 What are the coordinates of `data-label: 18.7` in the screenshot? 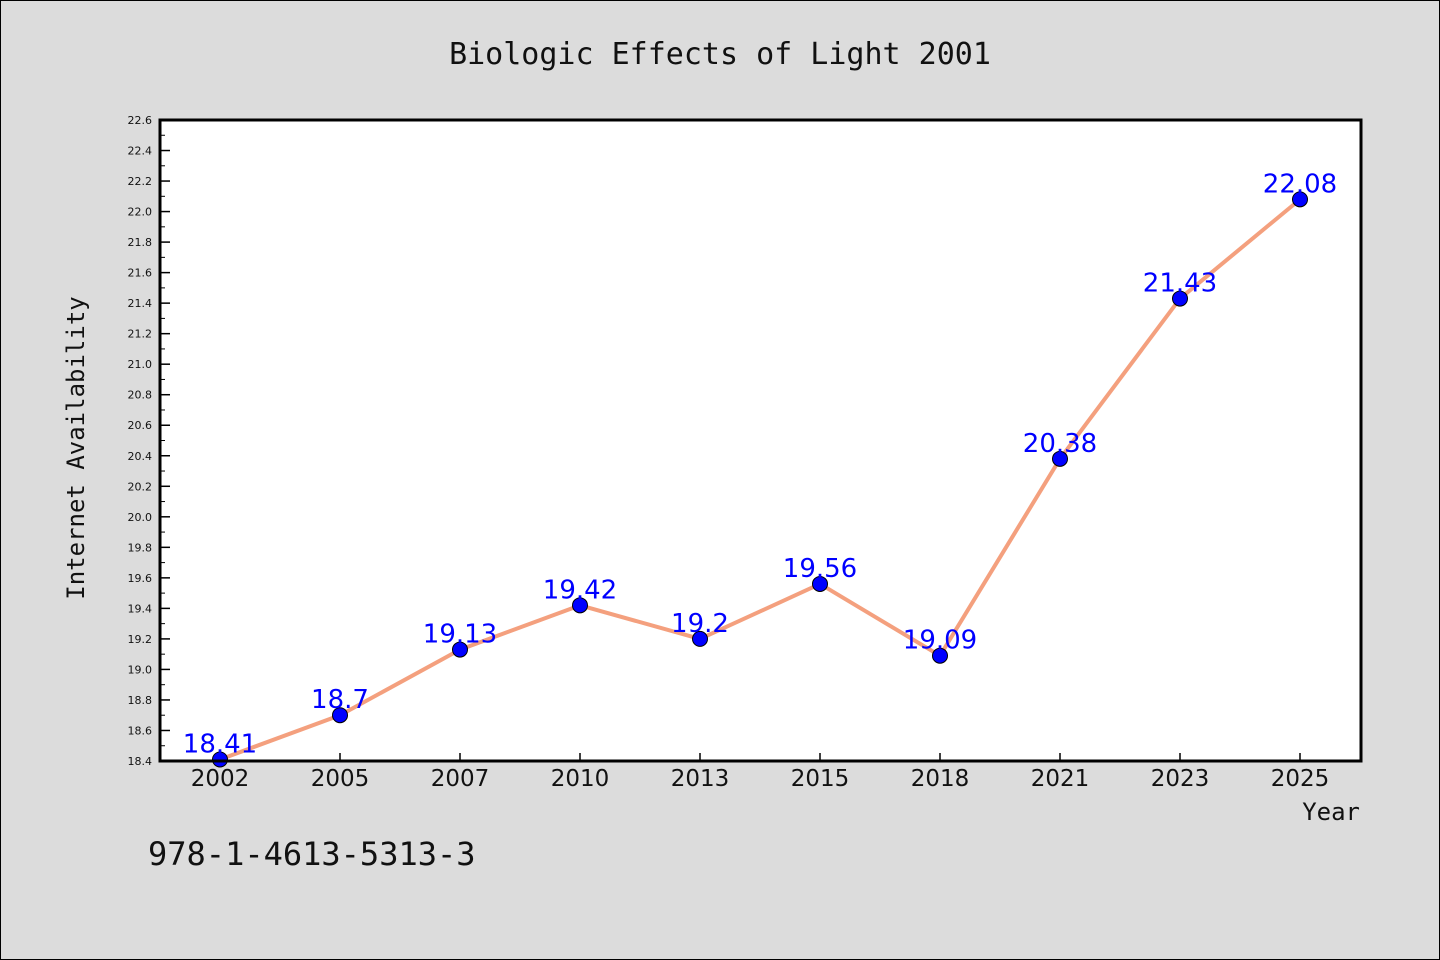 It's located at (340, 700).